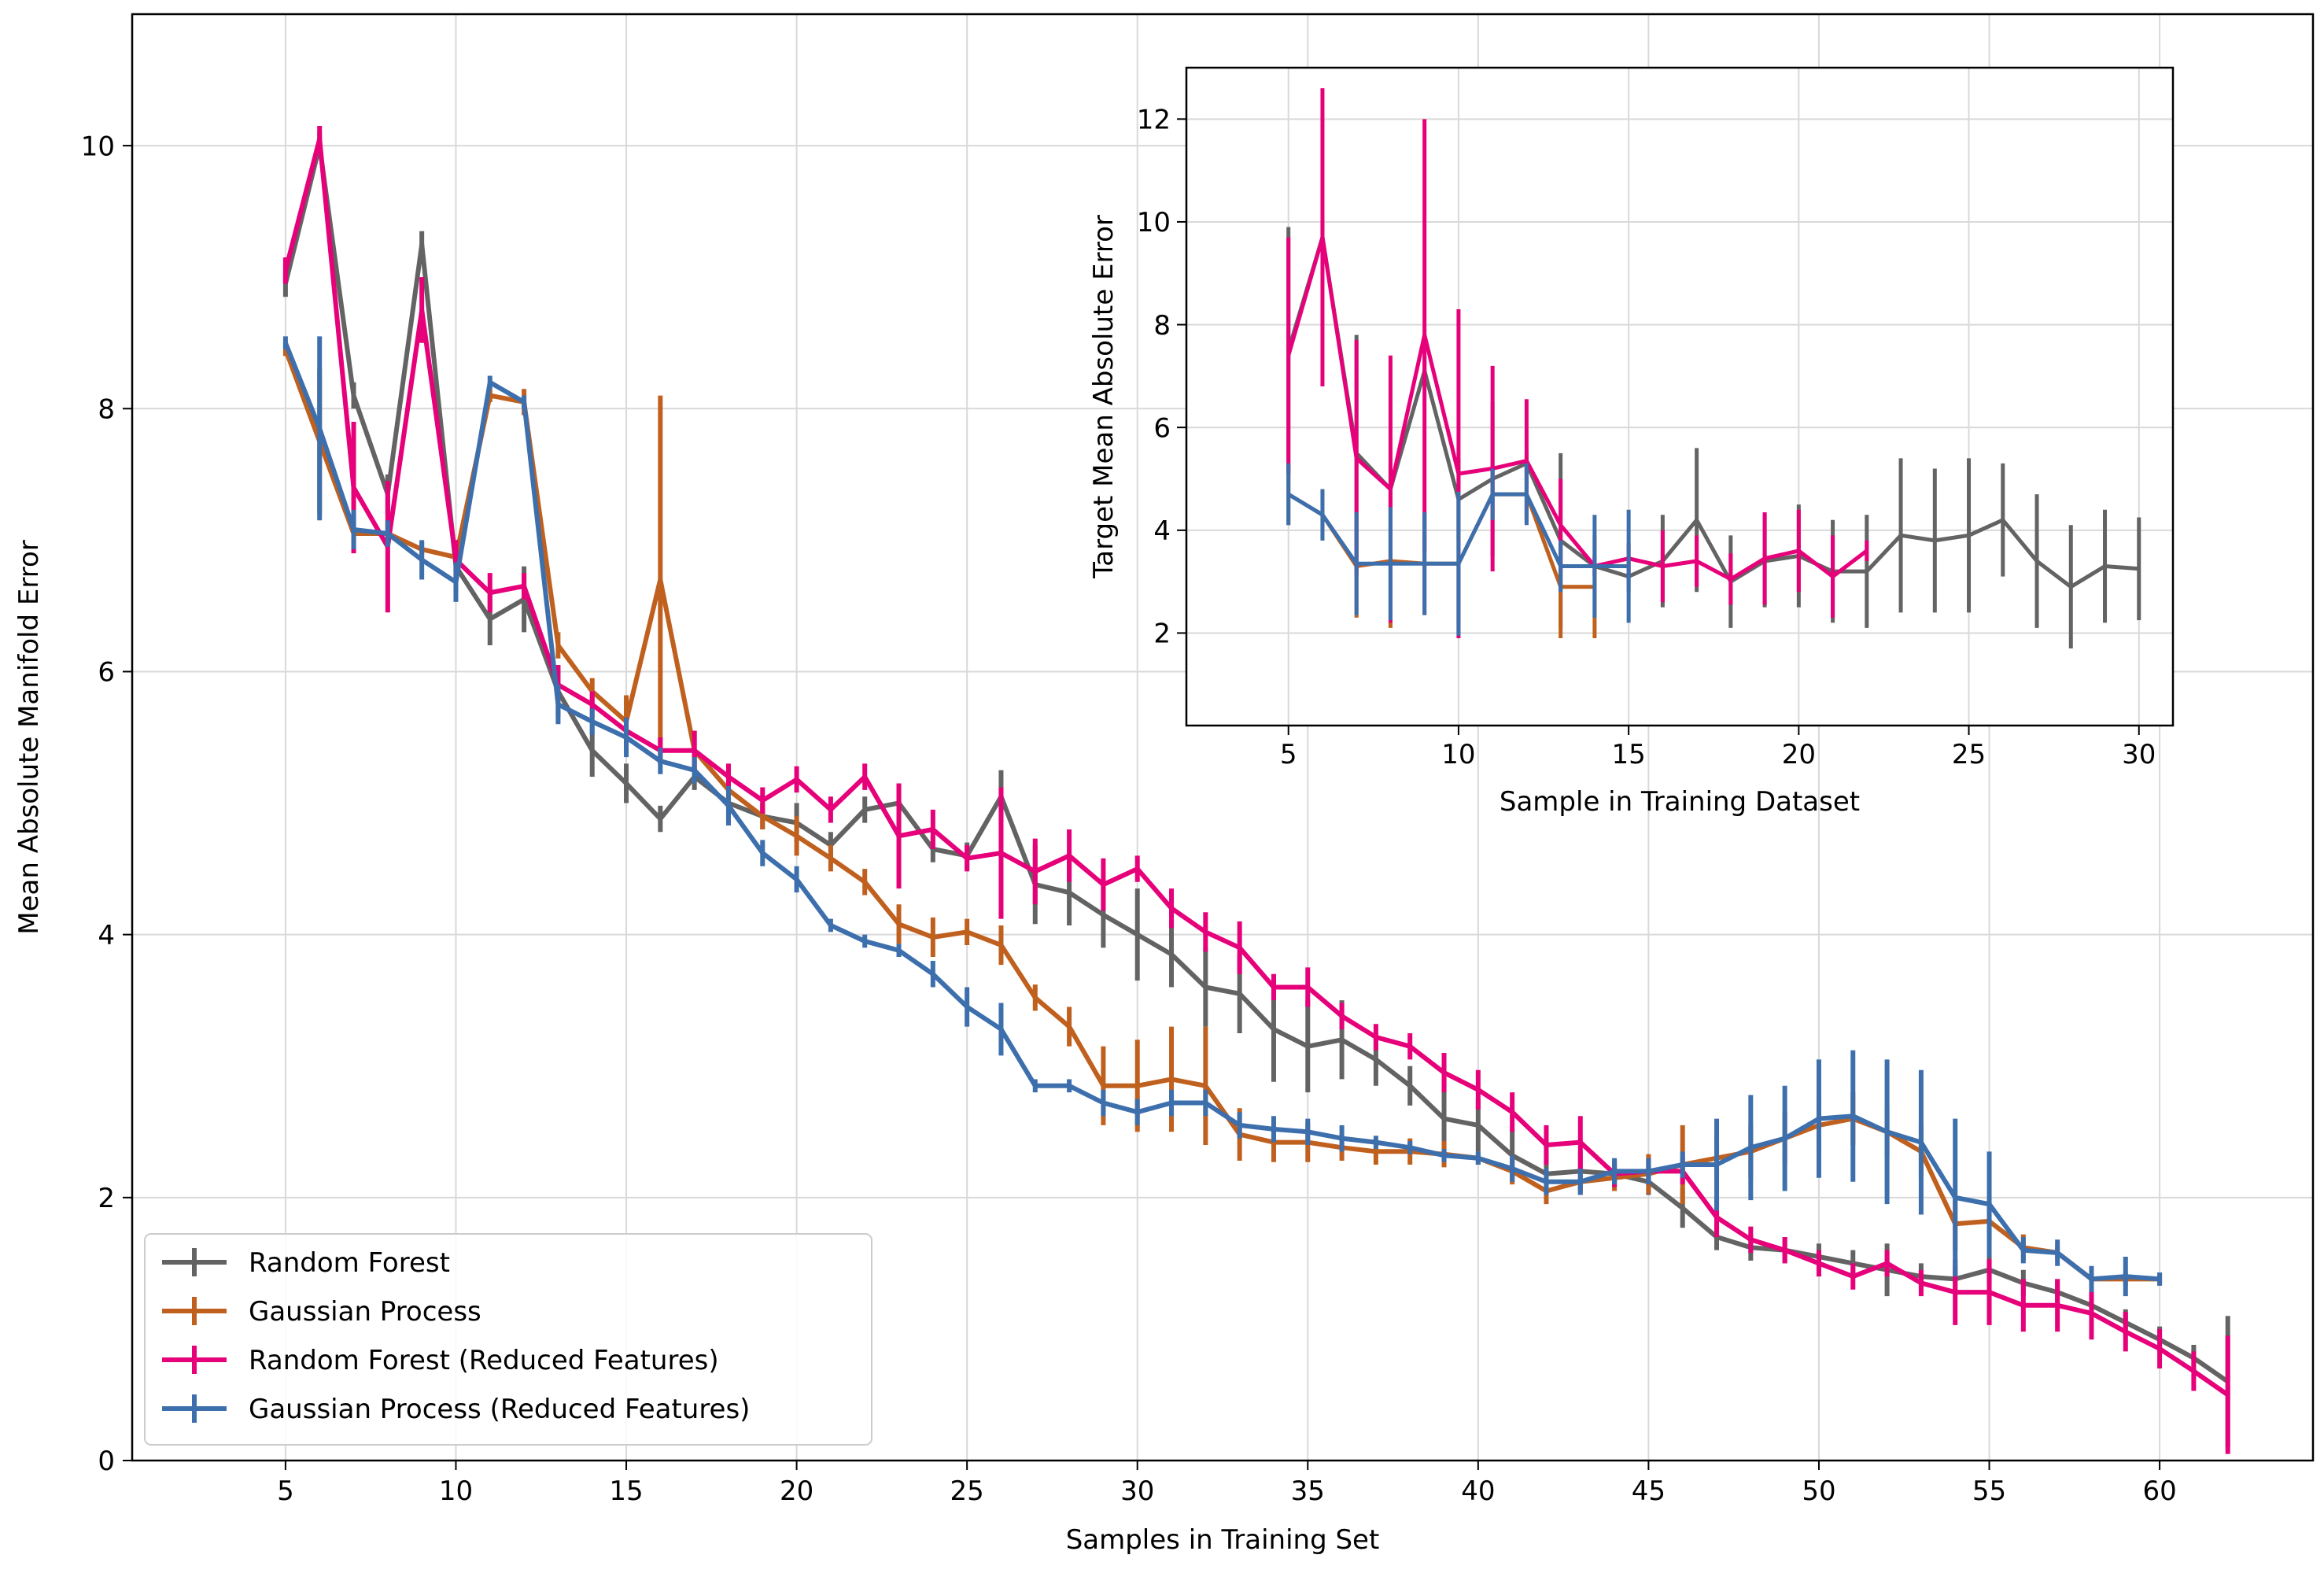 The height and width of the screenshot is (1577, 2324). Describe the element at coordinates (1104, 397) in the screenshot. I see `y-axis-label: Target Mean Absolute Error` at that location.